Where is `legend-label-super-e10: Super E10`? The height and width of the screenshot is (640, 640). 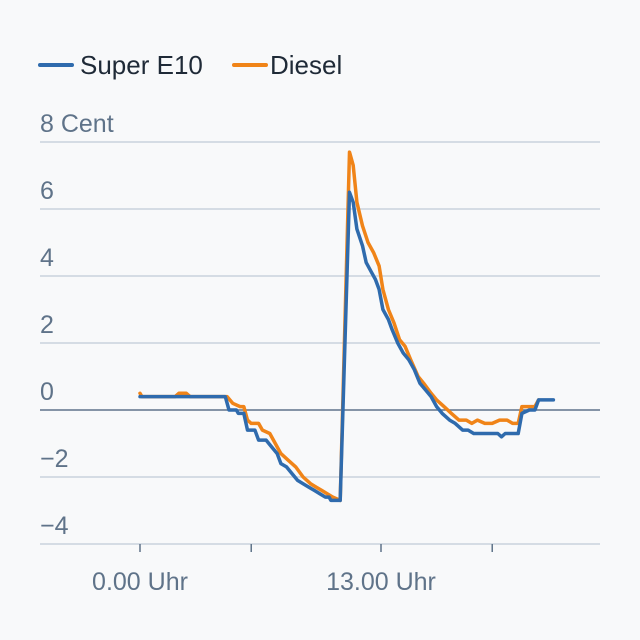 legend-label-super-e10: Super E10 is located at coordinates (141, 65).